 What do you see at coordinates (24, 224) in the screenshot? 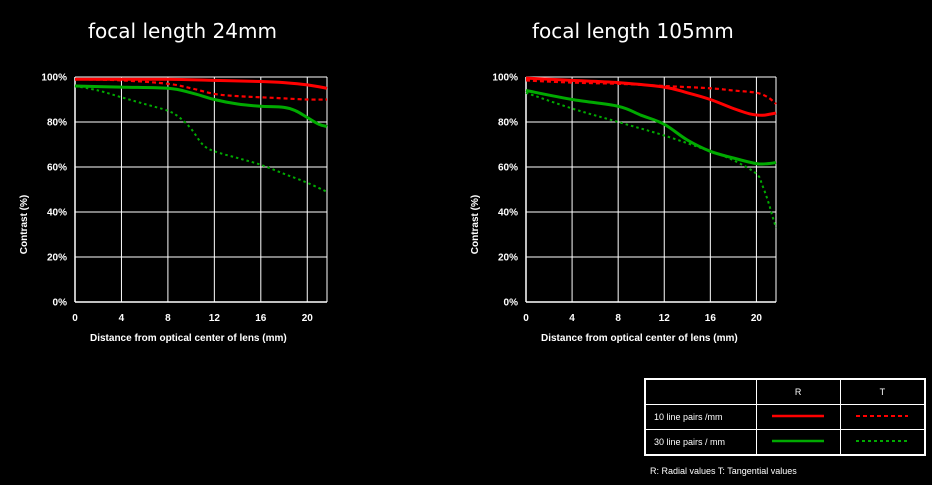
I see `chart1-y-axis-label: Contrast (%)` at bounding box center [24, 224].